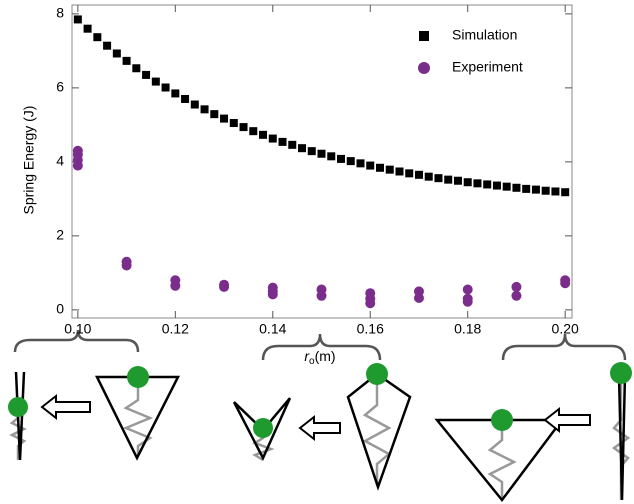 This screenshot has height=504, width=634. I want to click on x-tick-label: 0.10, so click(77, 329).